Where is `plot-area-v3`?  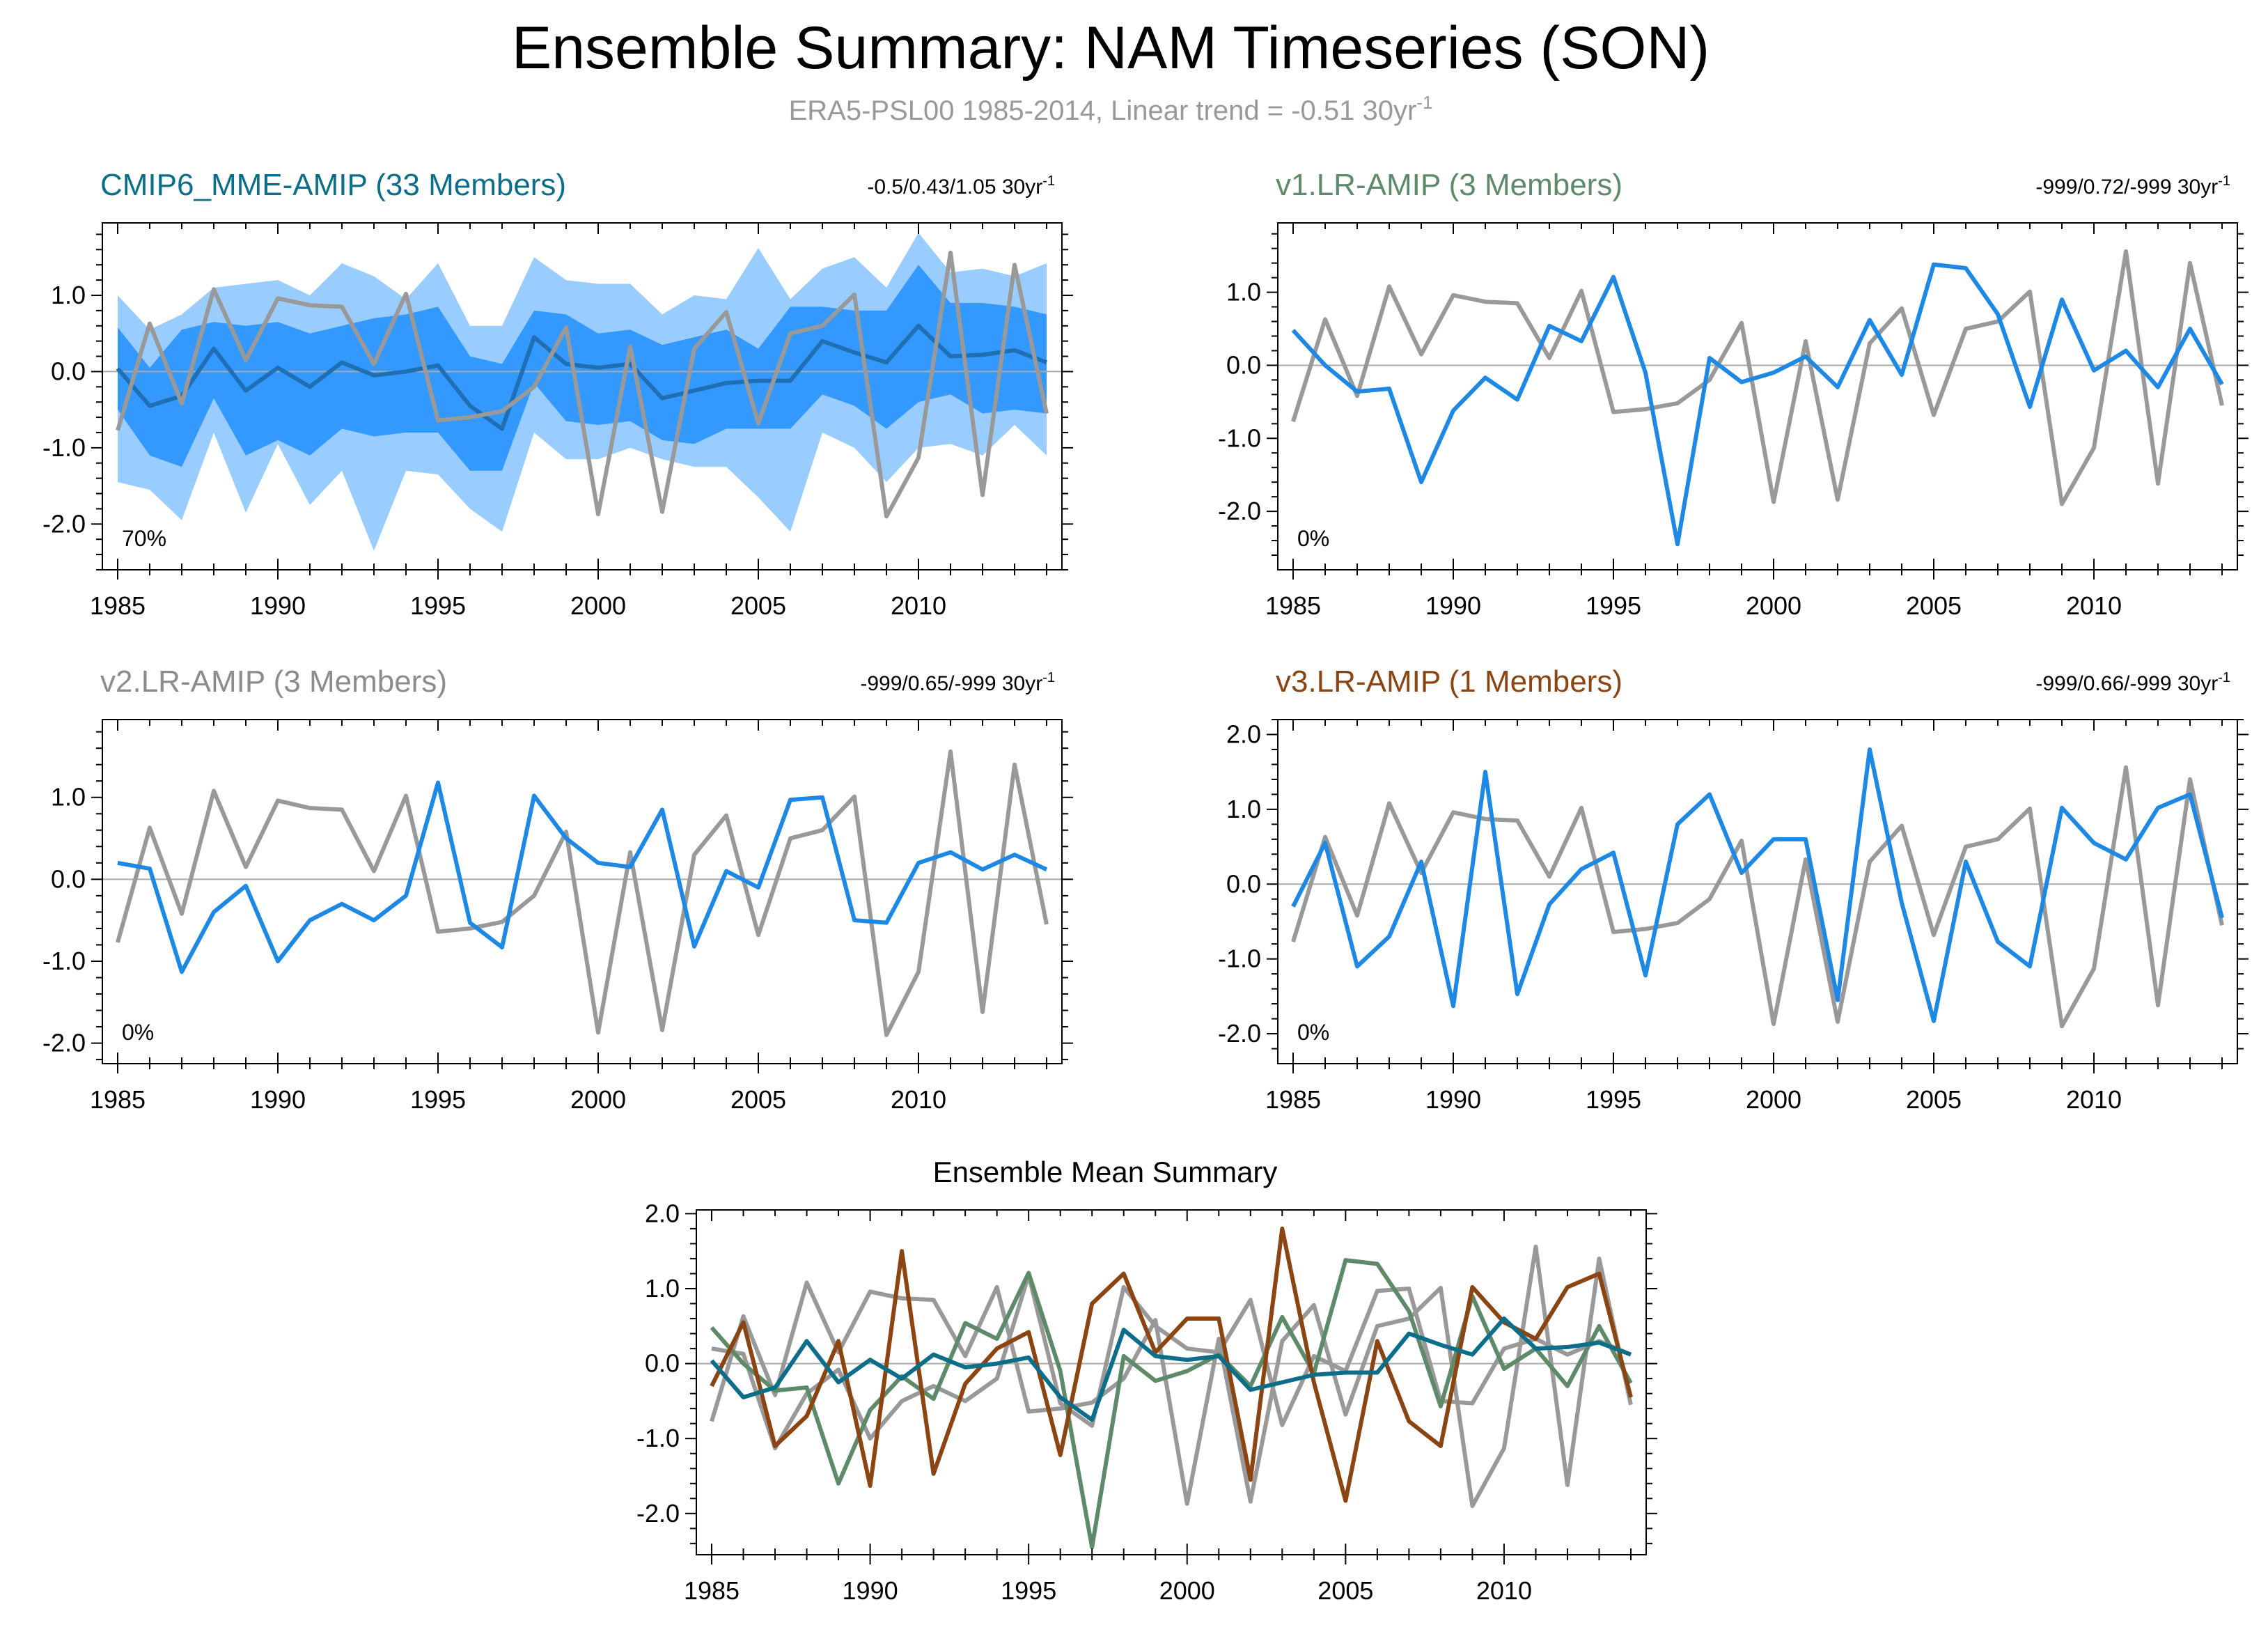
plot-area-v3 is located at coordinates (1757, 888).